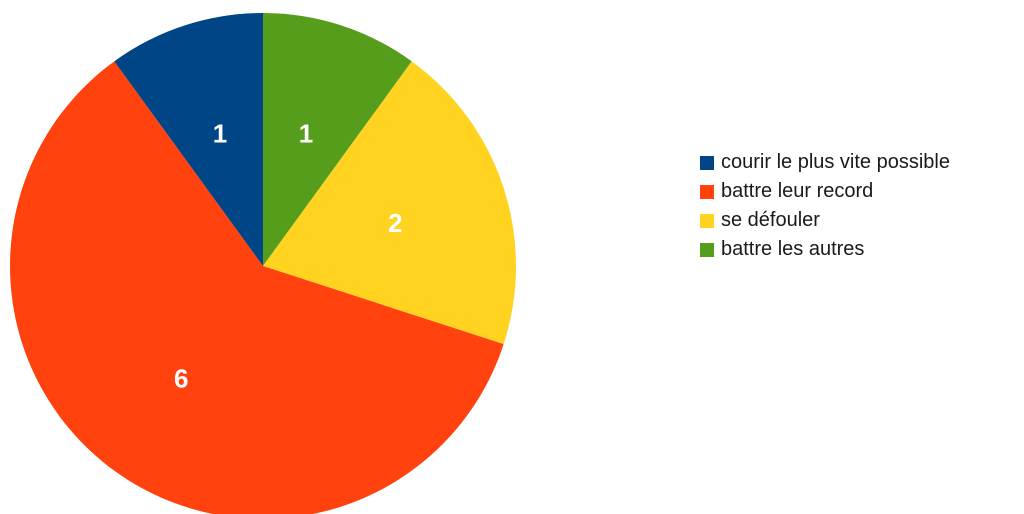 This screenshot has width=1024, height=514. I want to click on slice-value-label-3: 2, so click(395, 223).